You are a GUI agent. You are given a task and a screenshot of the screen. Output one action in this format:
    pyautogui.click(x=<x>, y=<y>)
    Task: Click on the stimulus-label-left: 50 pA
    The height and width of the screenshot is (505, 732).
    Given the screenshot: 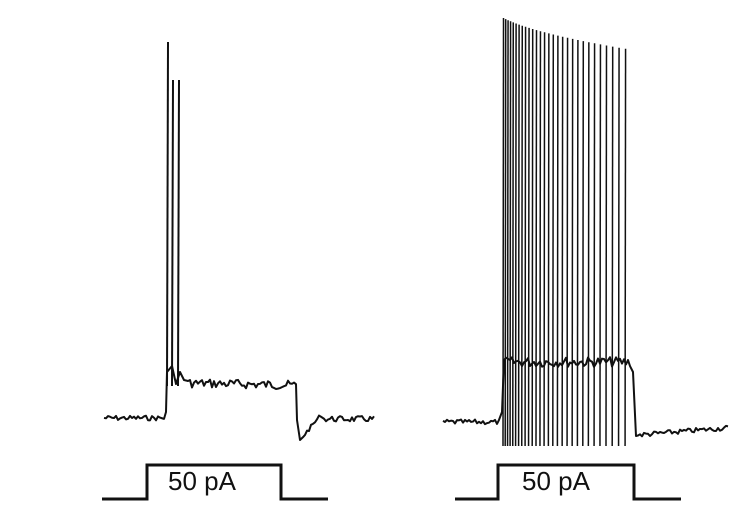 What is the action you would take?
    pyautogui.click(x=202, y=481)
    